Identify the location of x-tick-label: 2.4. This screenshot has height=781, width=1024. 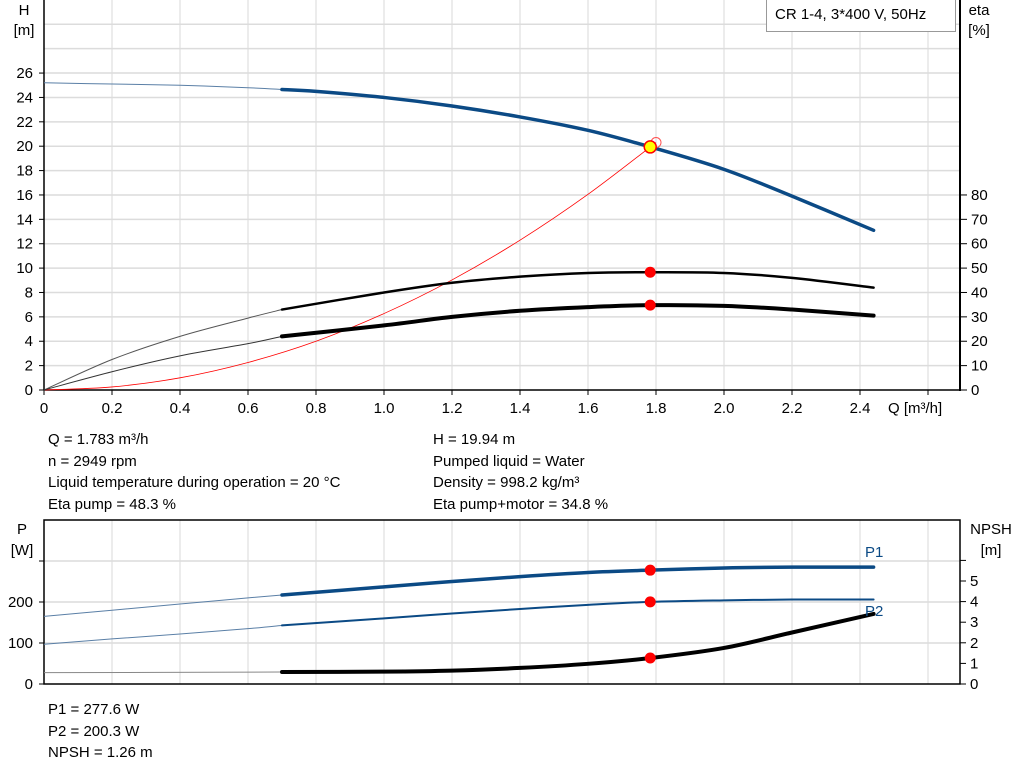
(860, 408).